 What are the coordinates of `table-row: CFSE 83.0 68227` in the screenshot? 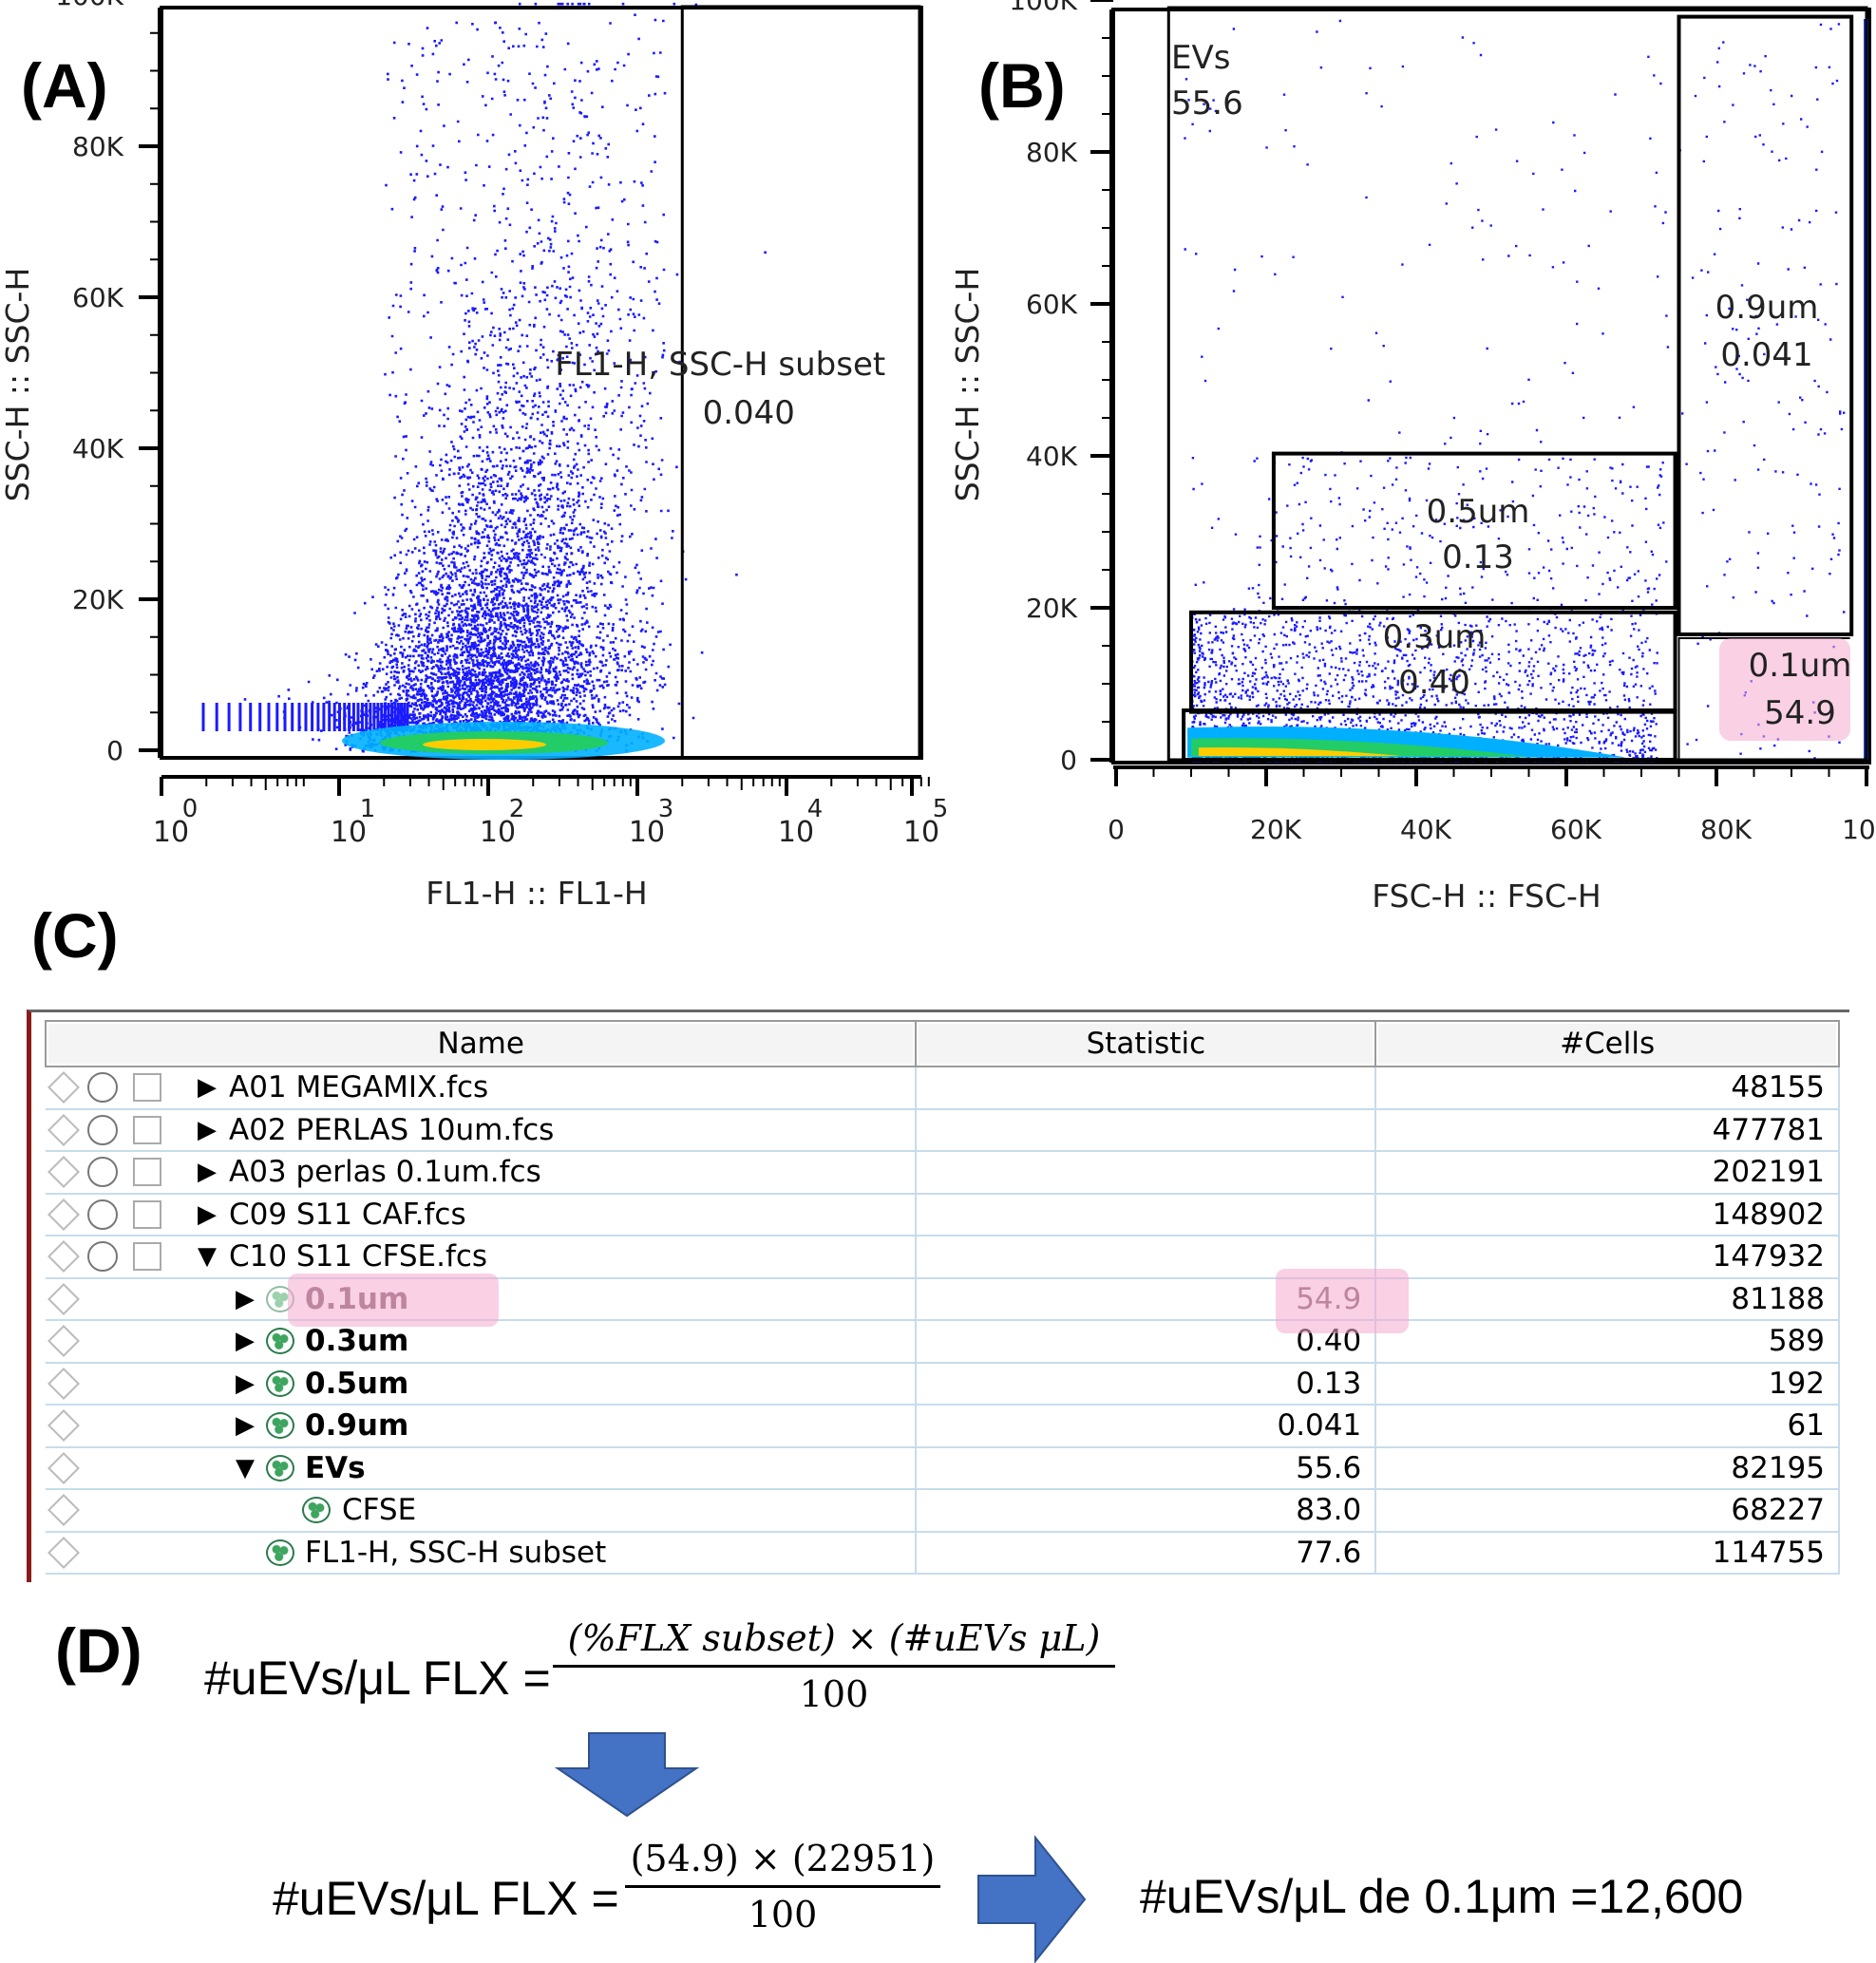 It's located at (943, 1511).